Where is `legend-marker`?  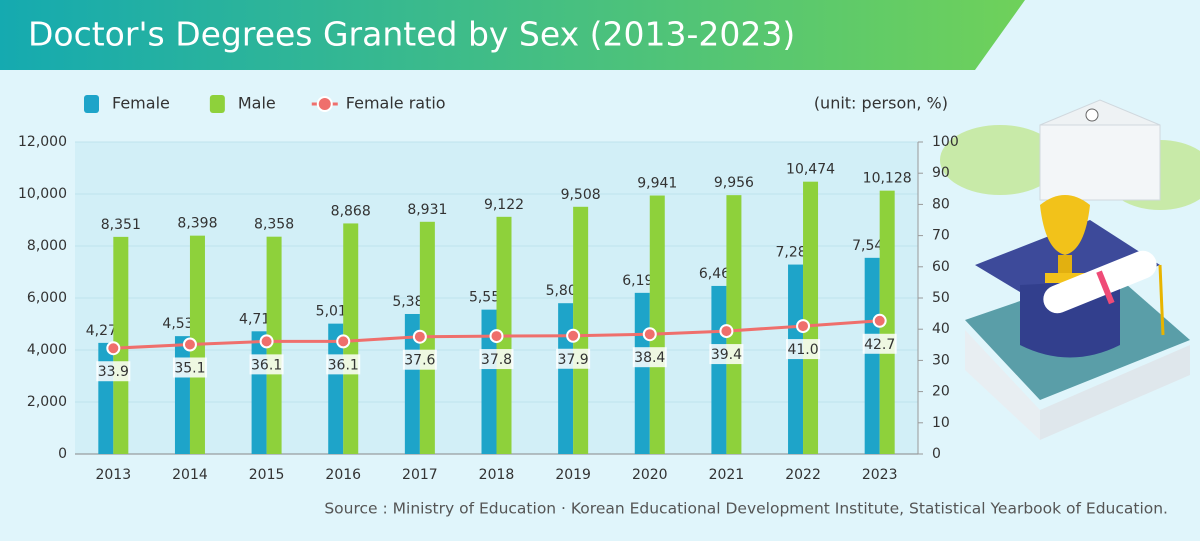
legend-marker is located at coordinates (324, 104).